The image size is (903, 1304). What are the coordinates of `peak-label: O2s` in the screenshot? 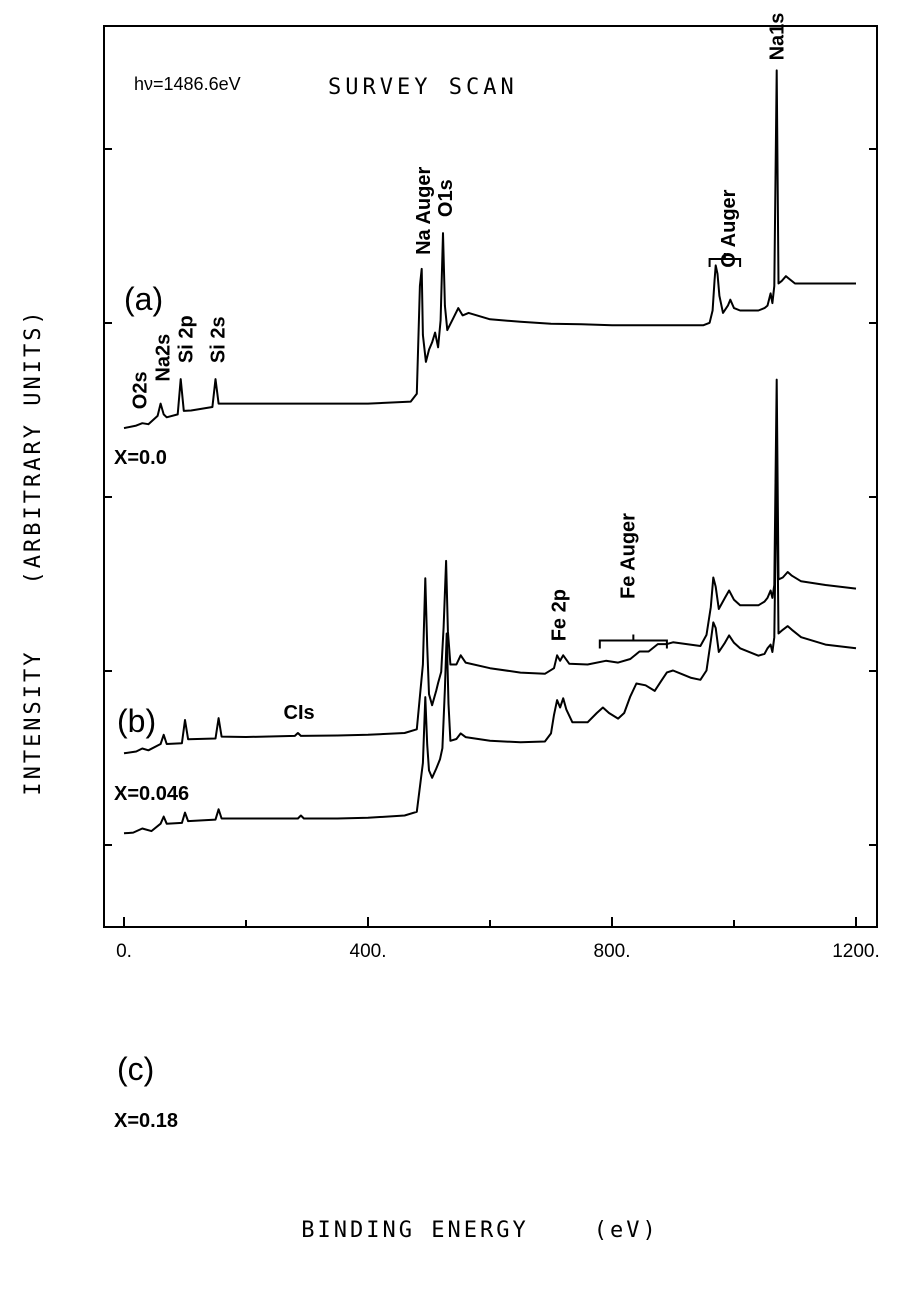 It's located at (140, 390).